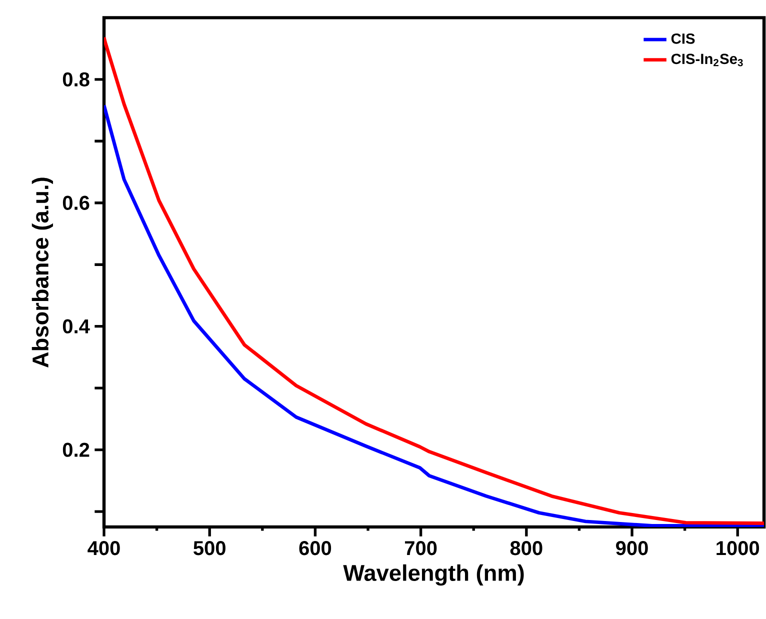  I want to click on x-tick-label: 1000, so click(738, 548).